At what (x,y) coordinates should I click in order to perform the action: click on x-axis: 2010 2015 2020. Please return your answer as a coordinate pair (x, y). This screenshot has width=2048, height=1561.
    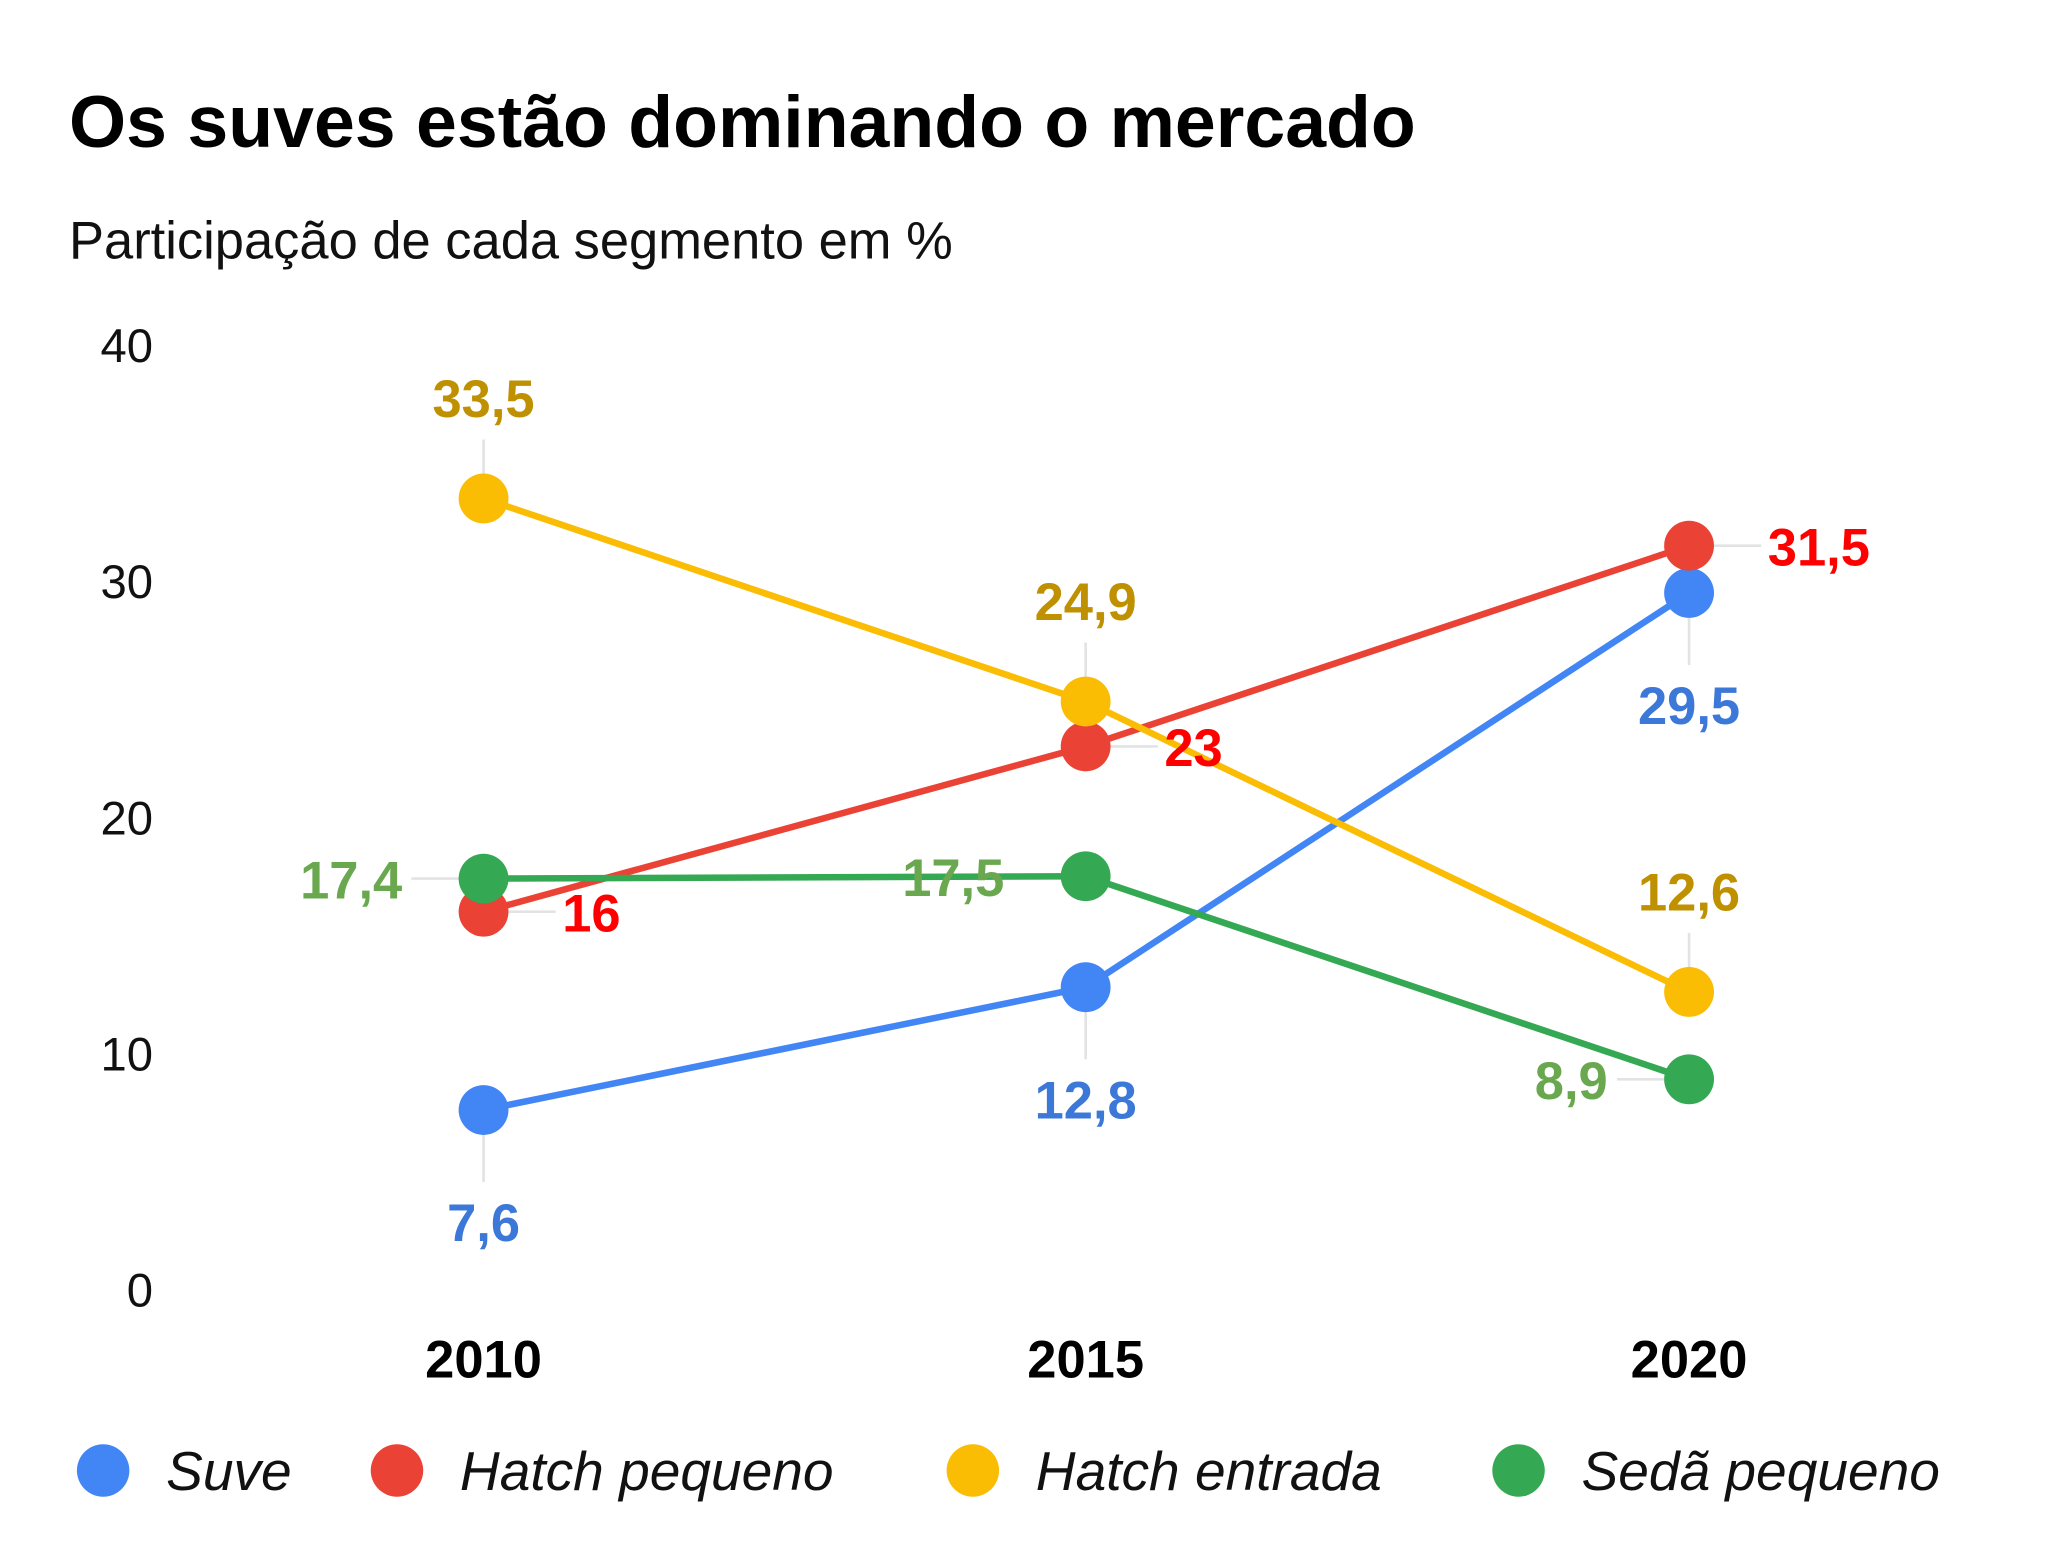
    Looking at the image, I should click on (1086, 1360).